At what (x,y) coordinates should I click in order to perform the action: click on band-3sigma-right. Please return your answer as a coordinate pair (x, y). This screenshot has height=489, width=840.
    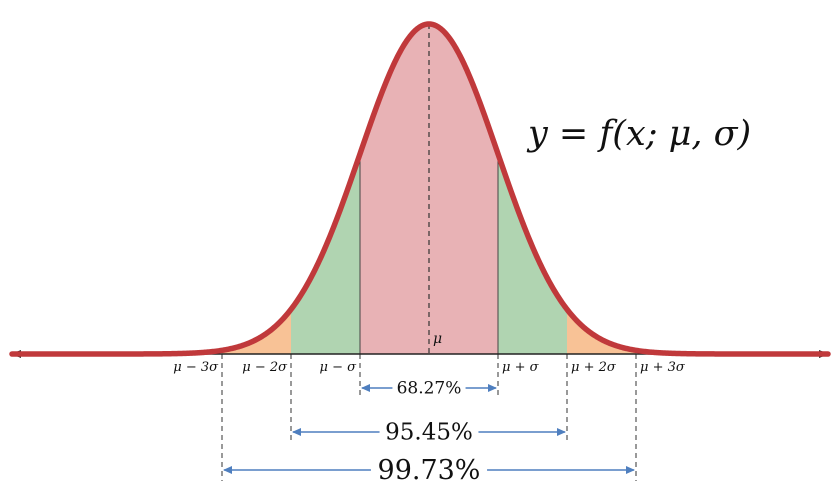
    Looking at the image, I should click on (601, 331).